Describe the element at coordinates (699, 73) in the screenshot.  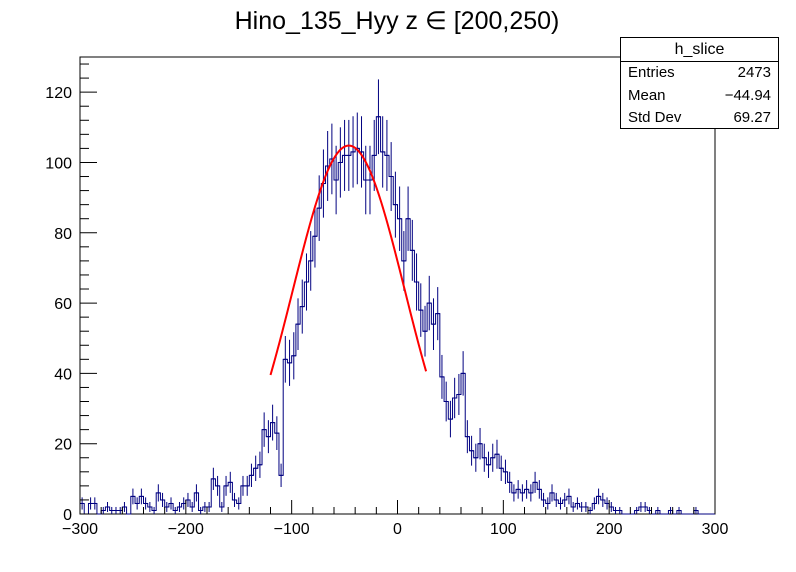
I see `stats-entries-row: Entries 2473` at that location.